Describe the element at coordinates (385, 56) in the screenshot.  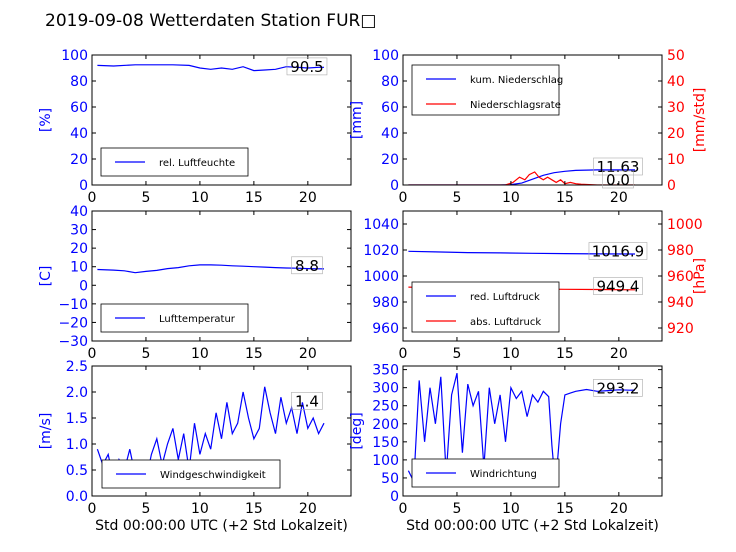
I see `y-tick-label: 100` at that location.